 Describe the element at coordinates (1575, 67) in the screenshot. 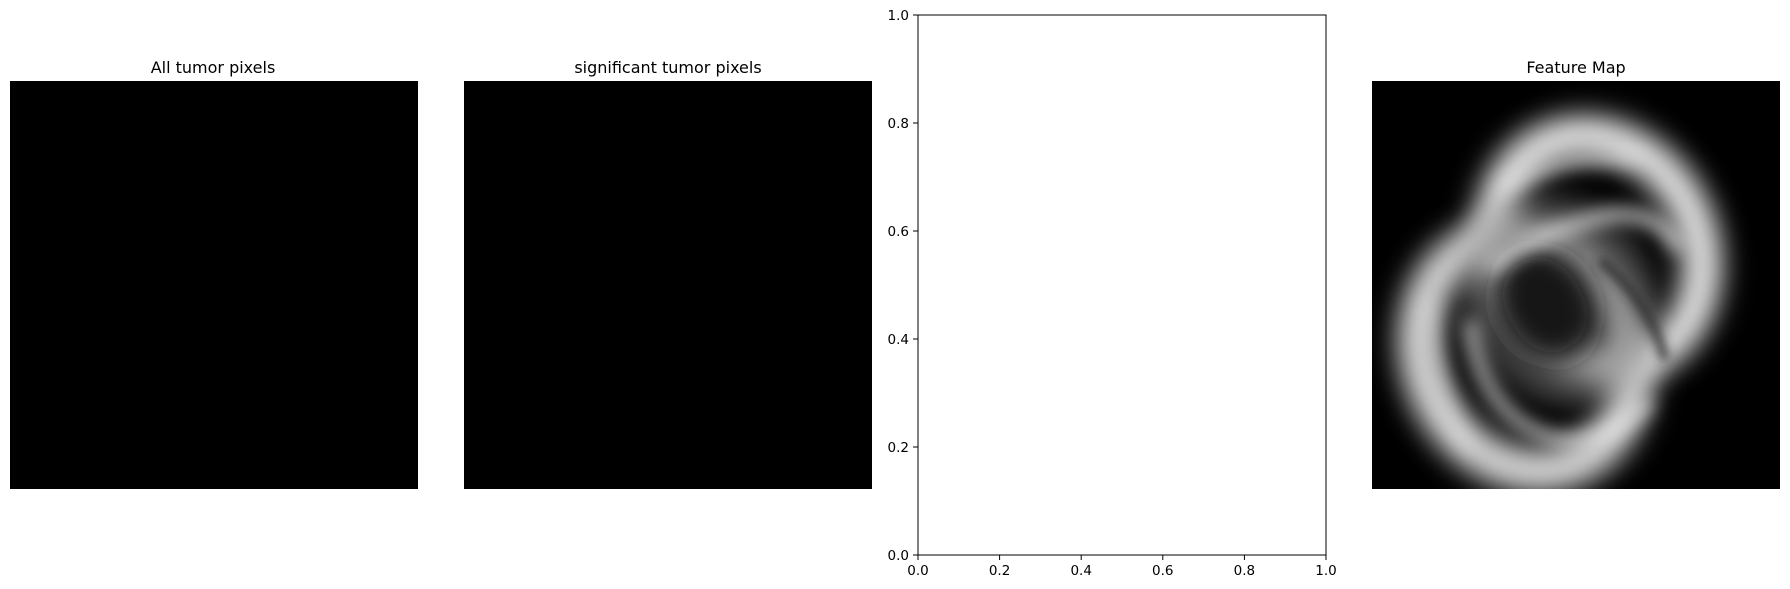

I see `panel-title: Feature Map` at that location.